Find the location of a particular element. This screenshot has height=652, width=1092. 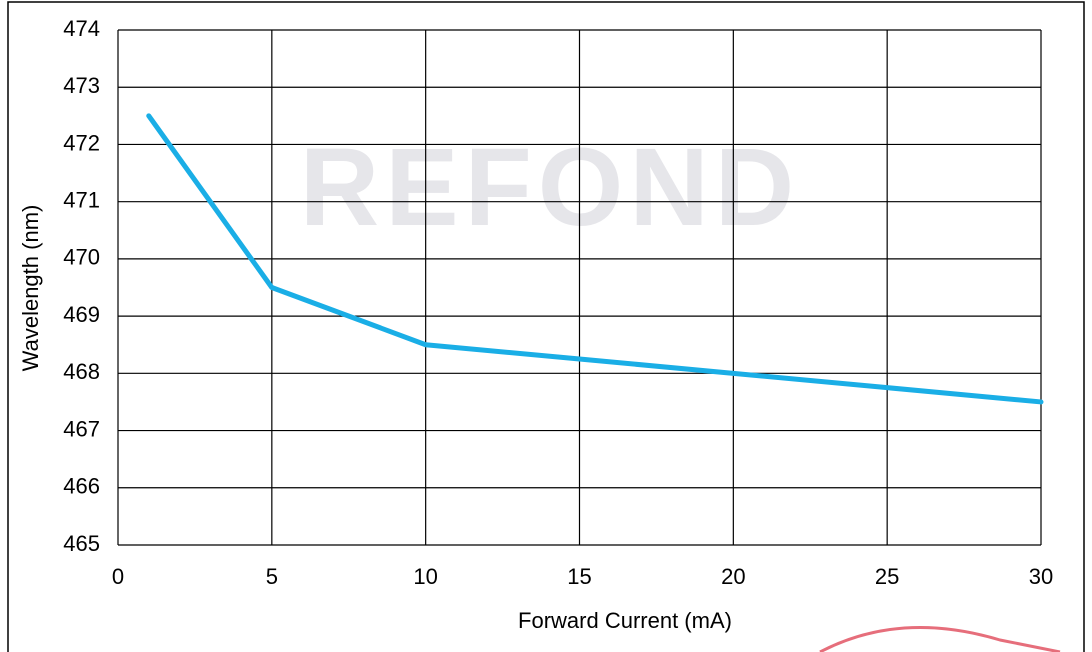

y-tick-label: 471 is located at coordinates (81, 199).